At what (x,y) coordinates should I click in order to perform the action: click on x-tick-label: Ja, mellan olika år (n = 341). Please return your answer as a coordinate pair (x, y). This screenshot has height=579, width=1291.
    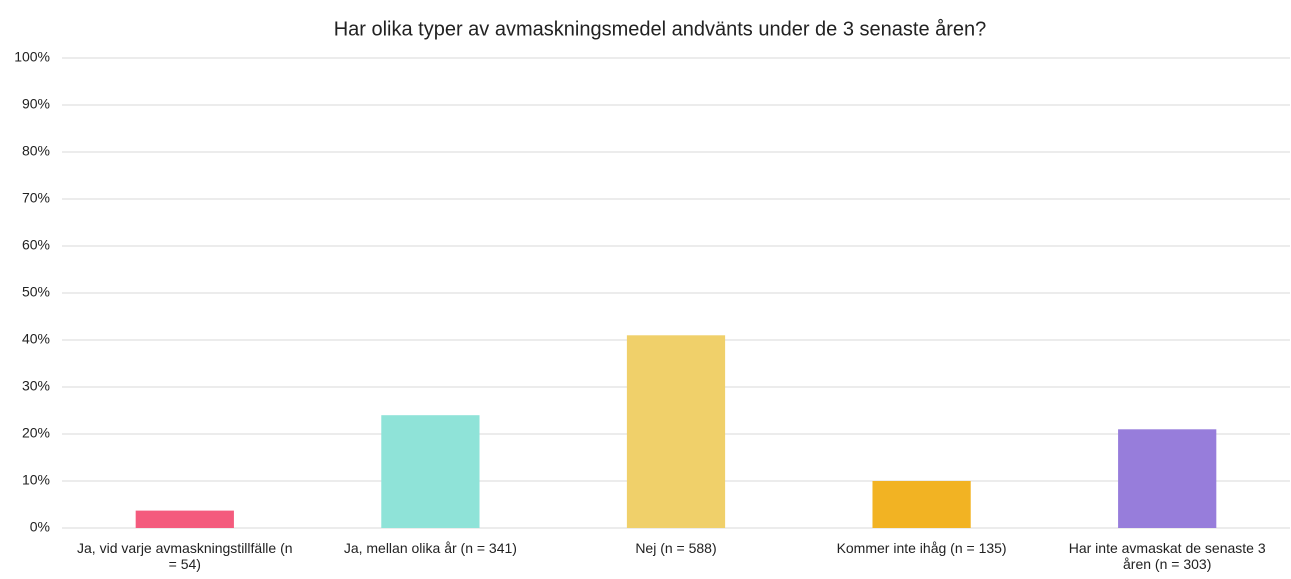
    Looking at the image, I should click on (430, 548).